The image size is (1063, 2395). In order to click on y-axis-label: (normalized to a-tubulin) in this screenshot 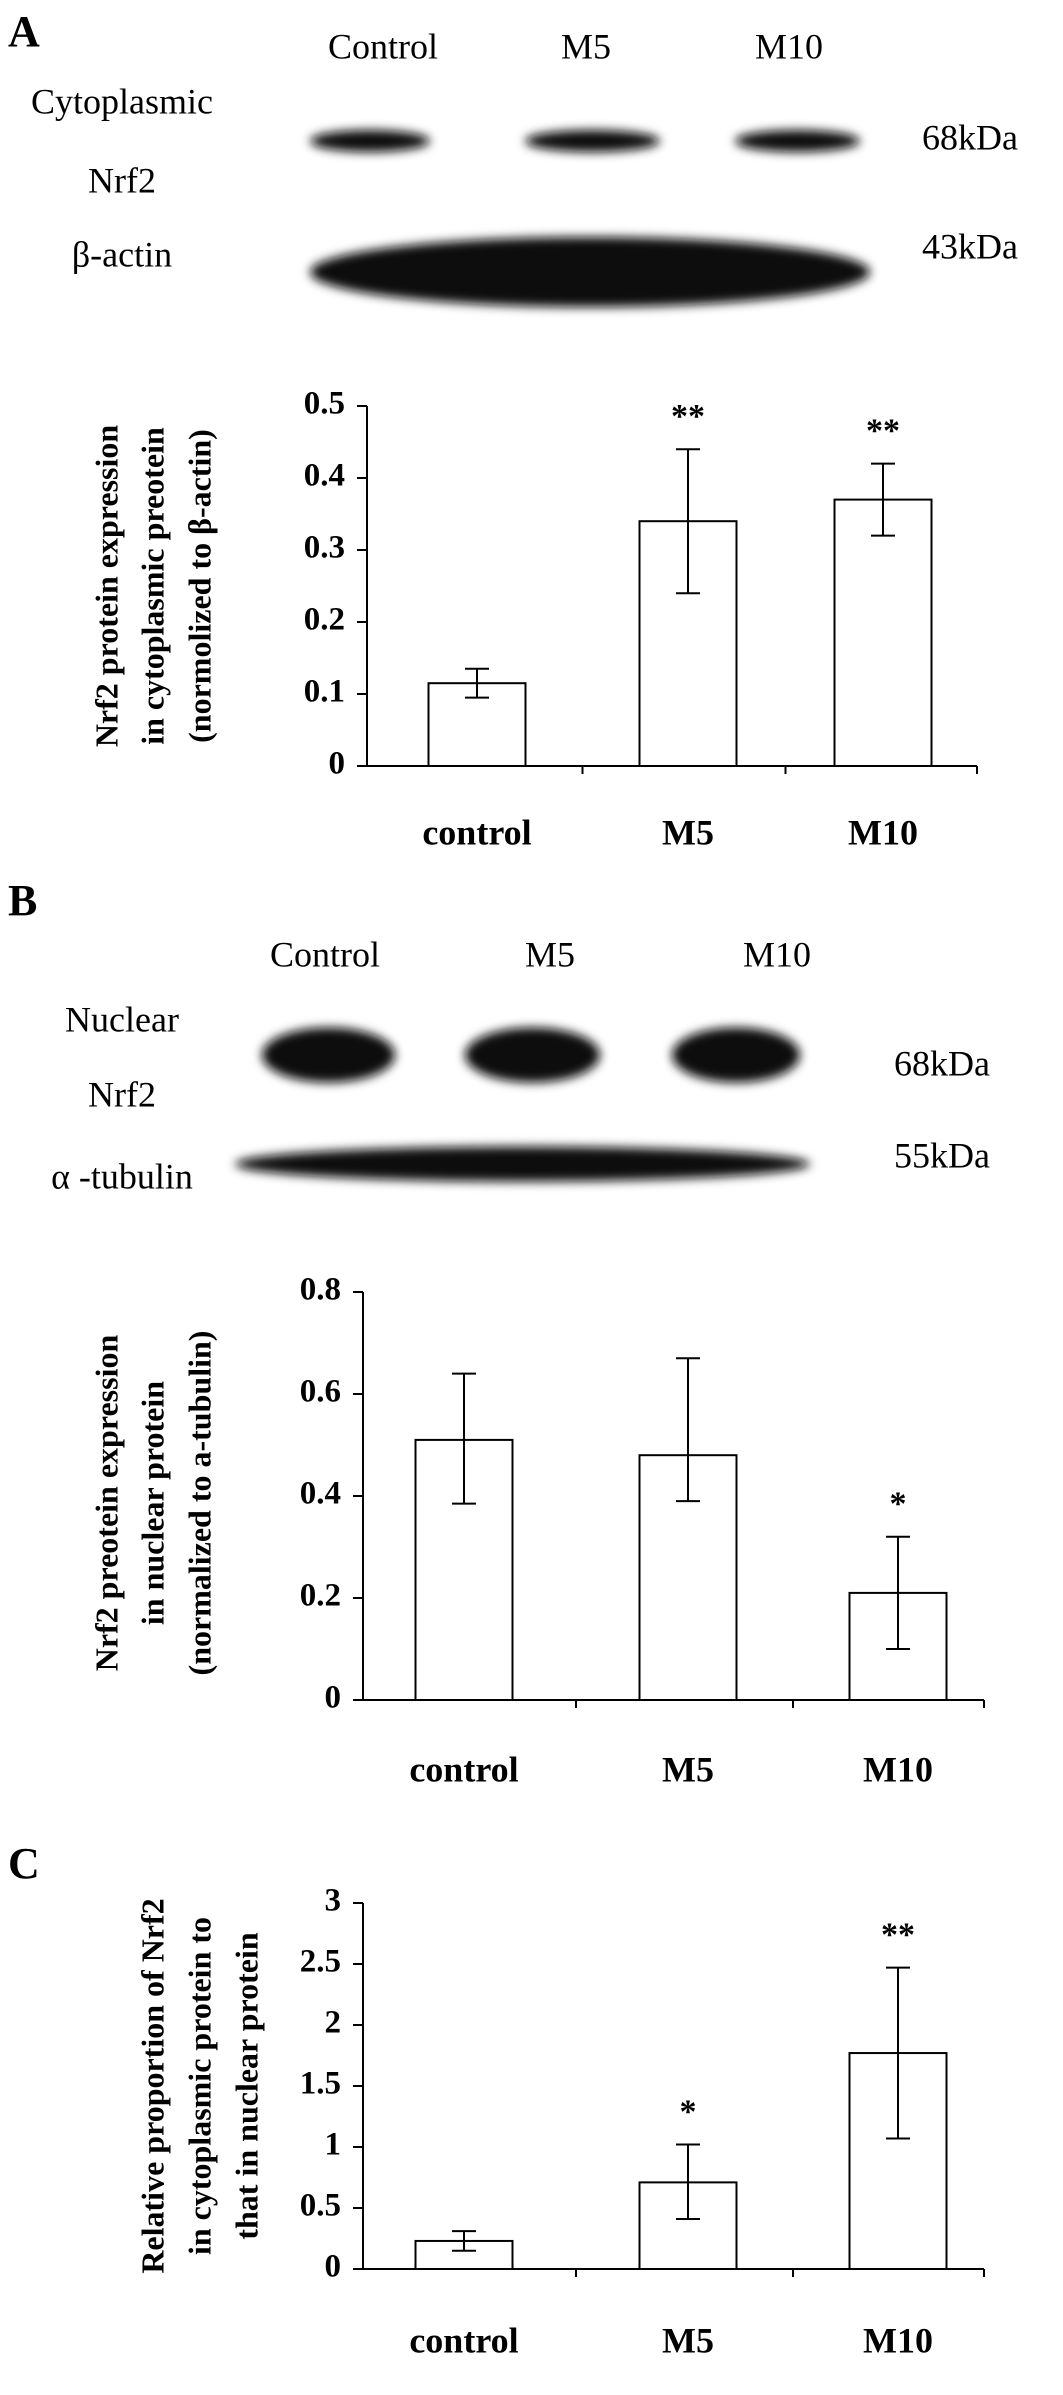, I will do `click(199, 1503)`.